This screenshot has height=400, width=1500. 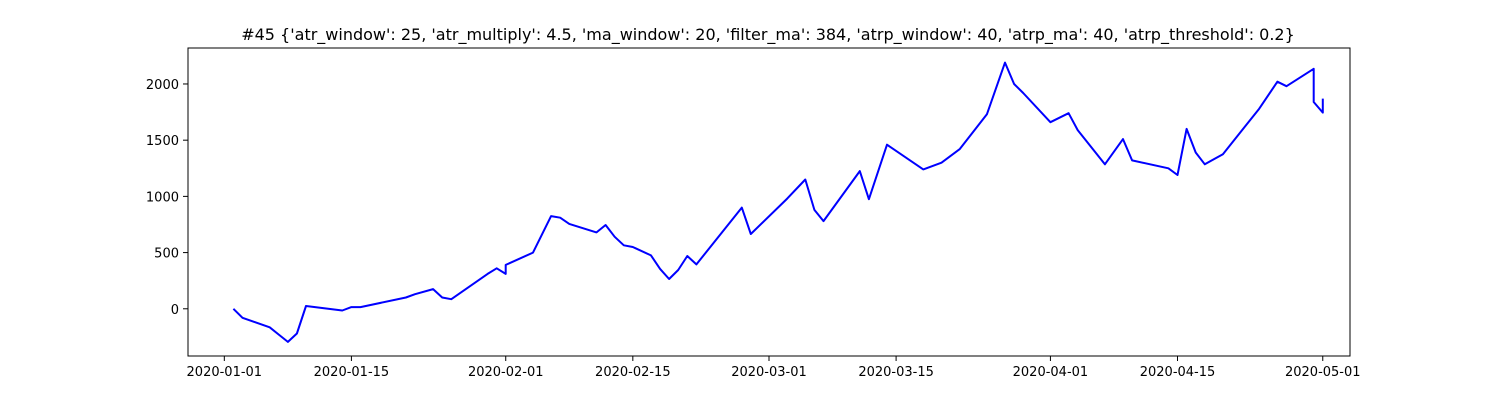 What do you see at coordinates (769, 372) in the screenshot?
I see `x-tick-label: 2020-03-01` at bounding box center [769, 372].